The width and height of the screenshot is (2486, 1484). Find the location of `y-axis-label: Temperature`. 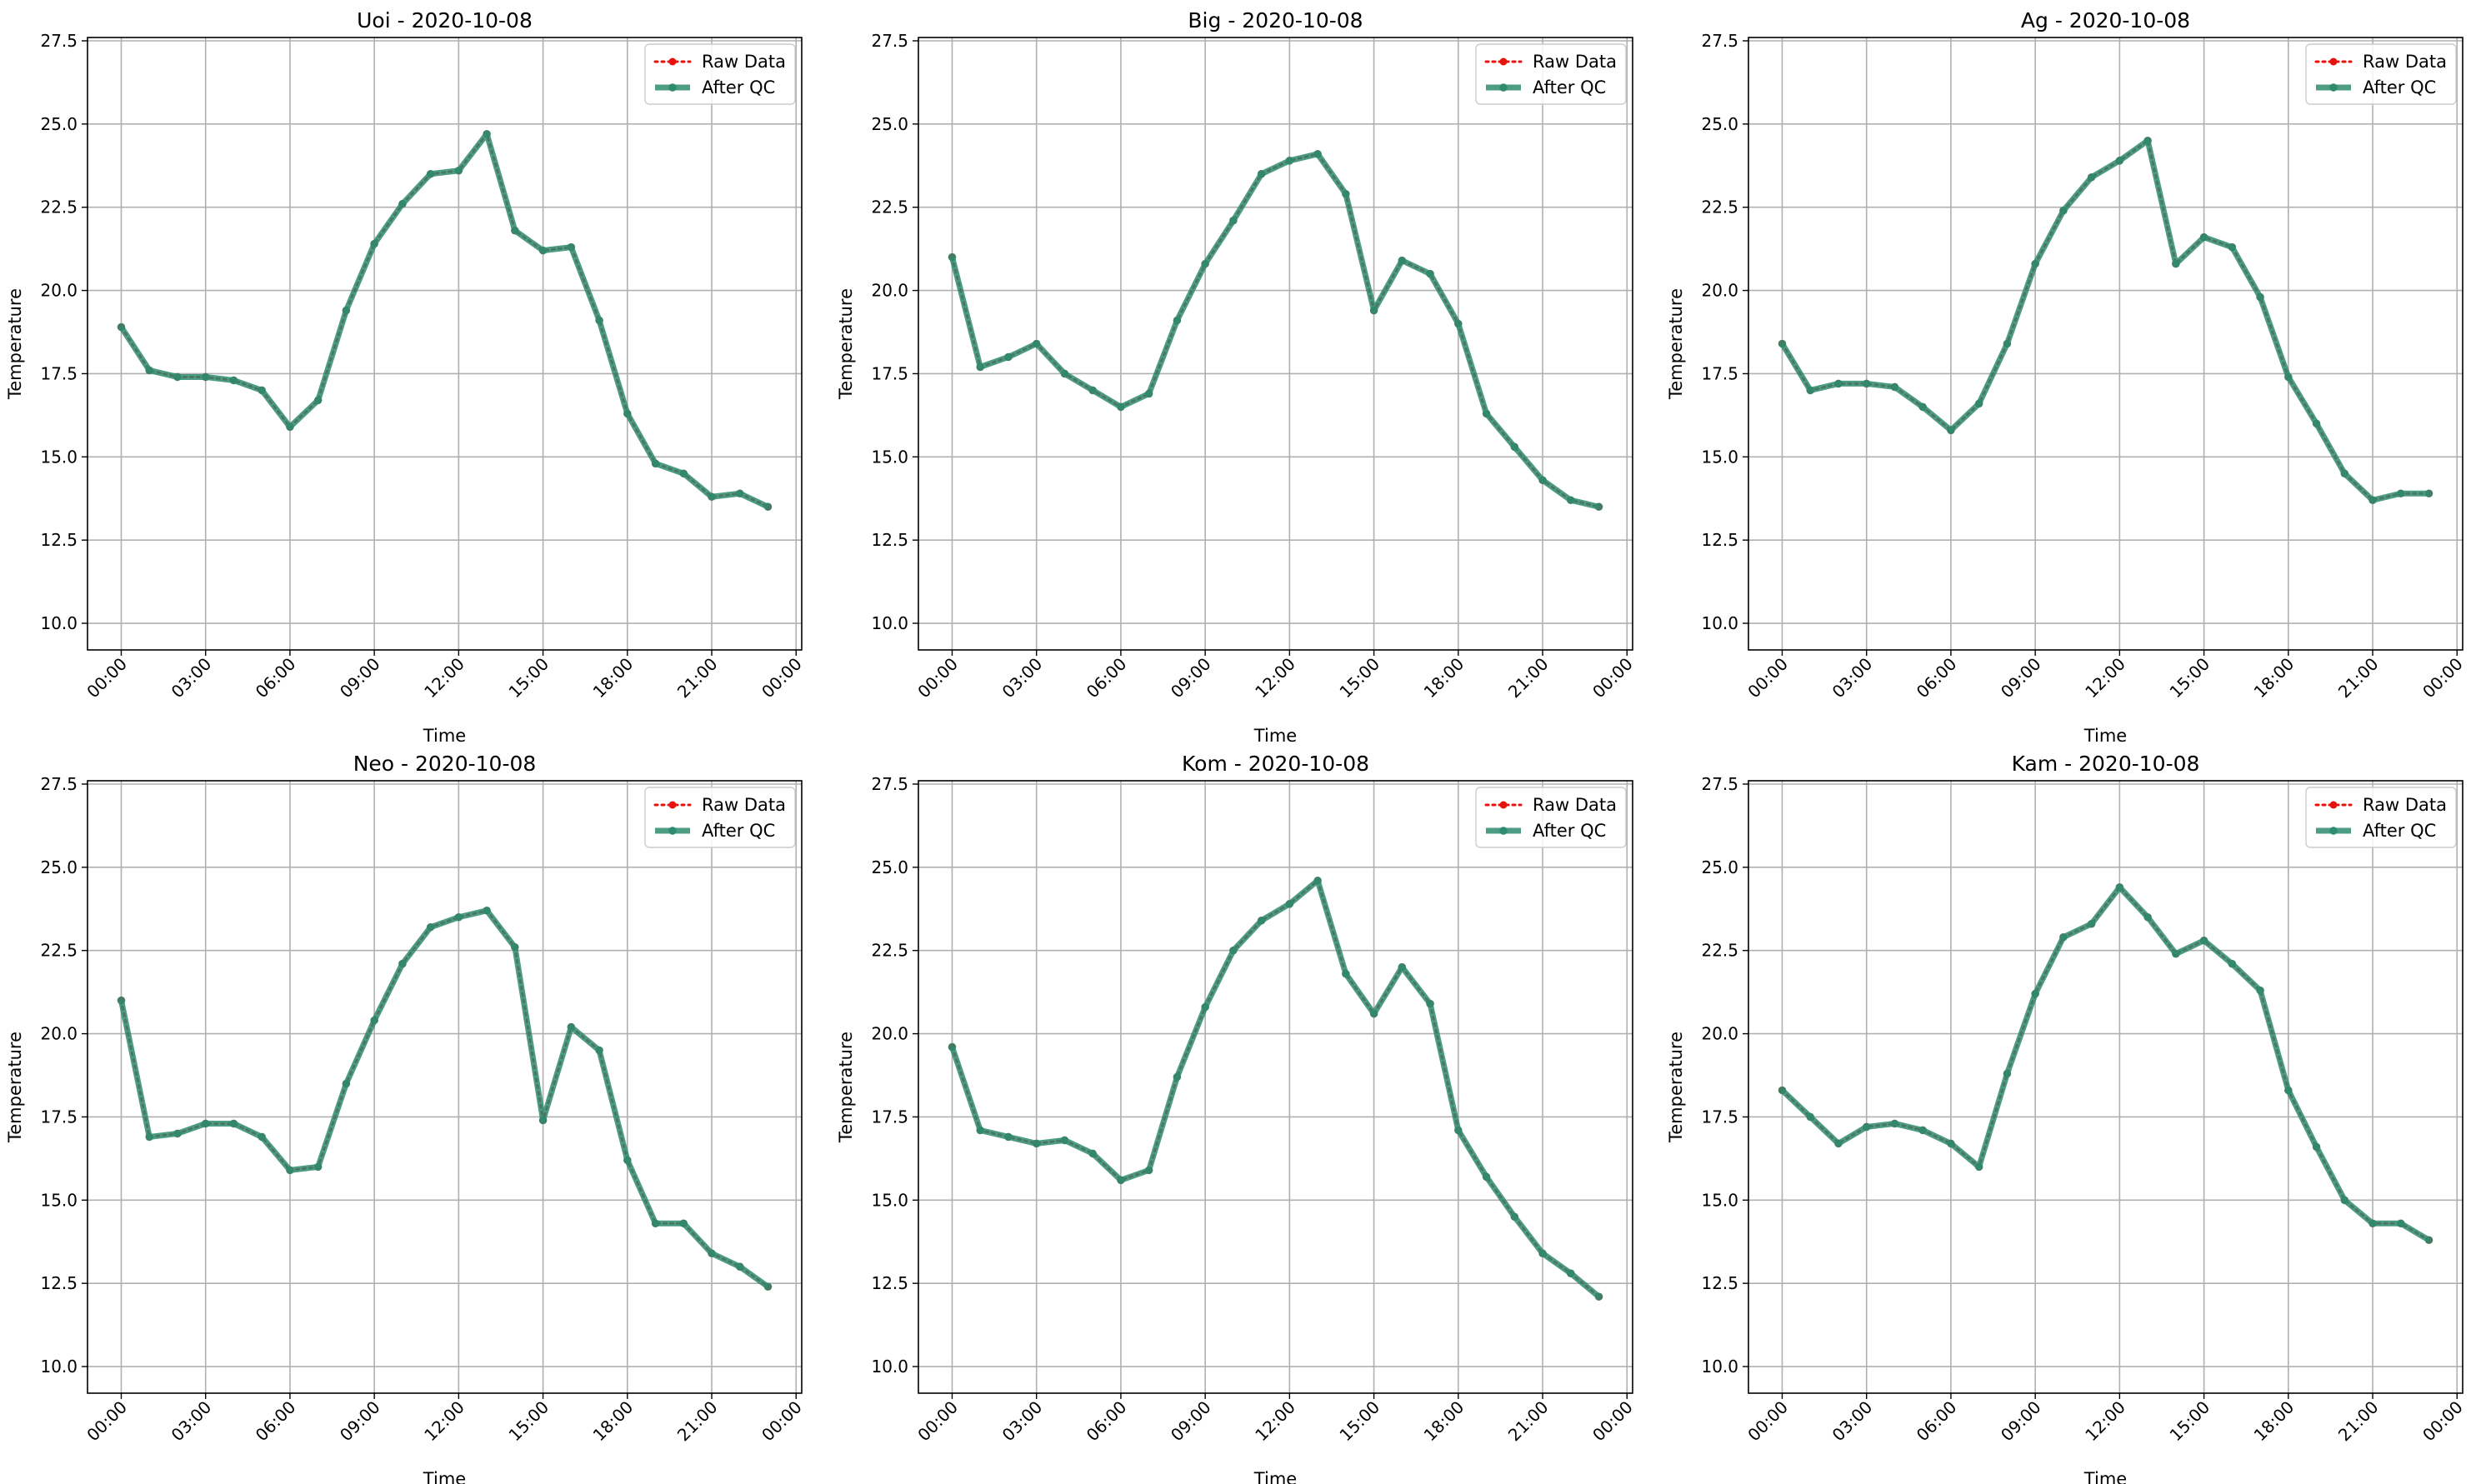

y-axis-label: Temperature is located at coordinates (1676, 1088).